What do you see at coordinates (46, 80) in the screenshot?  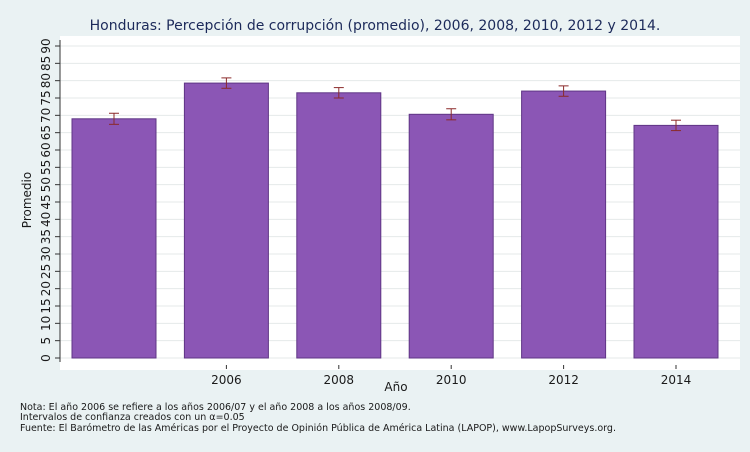 I see `y-tick-label: 80` at bounding box center [46, 80].